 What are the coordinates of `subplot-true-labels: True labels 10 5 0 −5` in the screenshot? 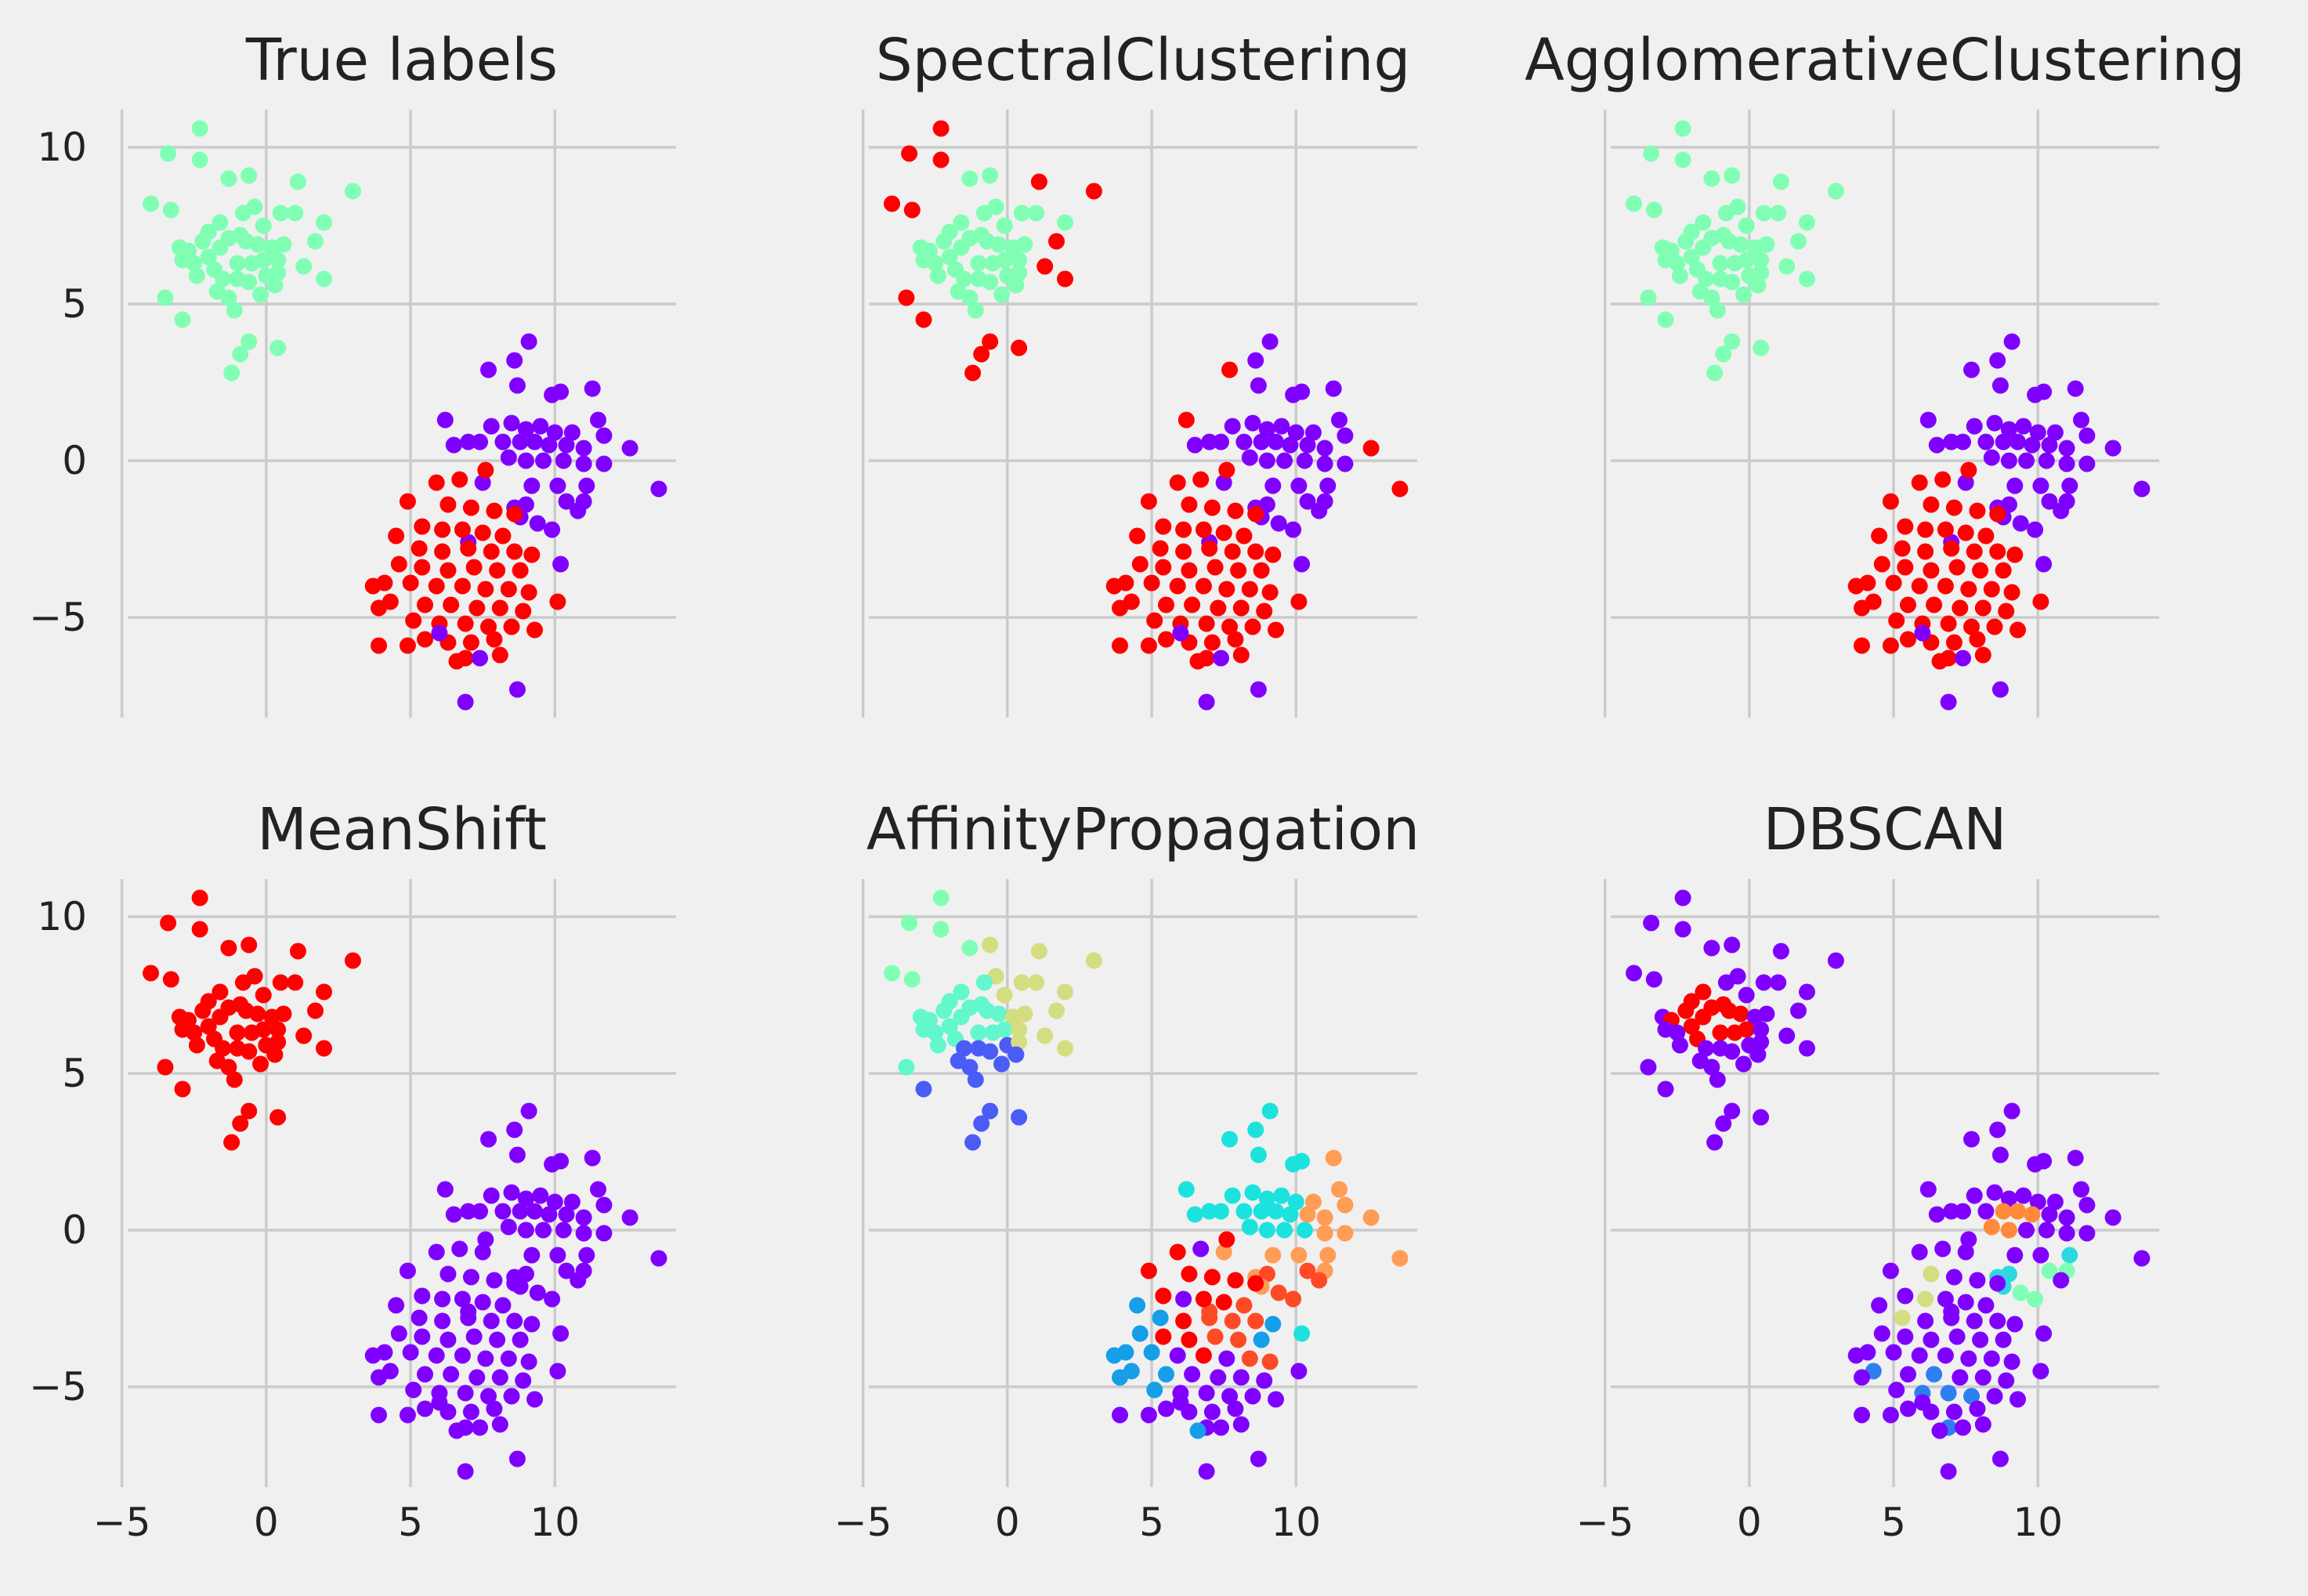 It's located at (352, 372).